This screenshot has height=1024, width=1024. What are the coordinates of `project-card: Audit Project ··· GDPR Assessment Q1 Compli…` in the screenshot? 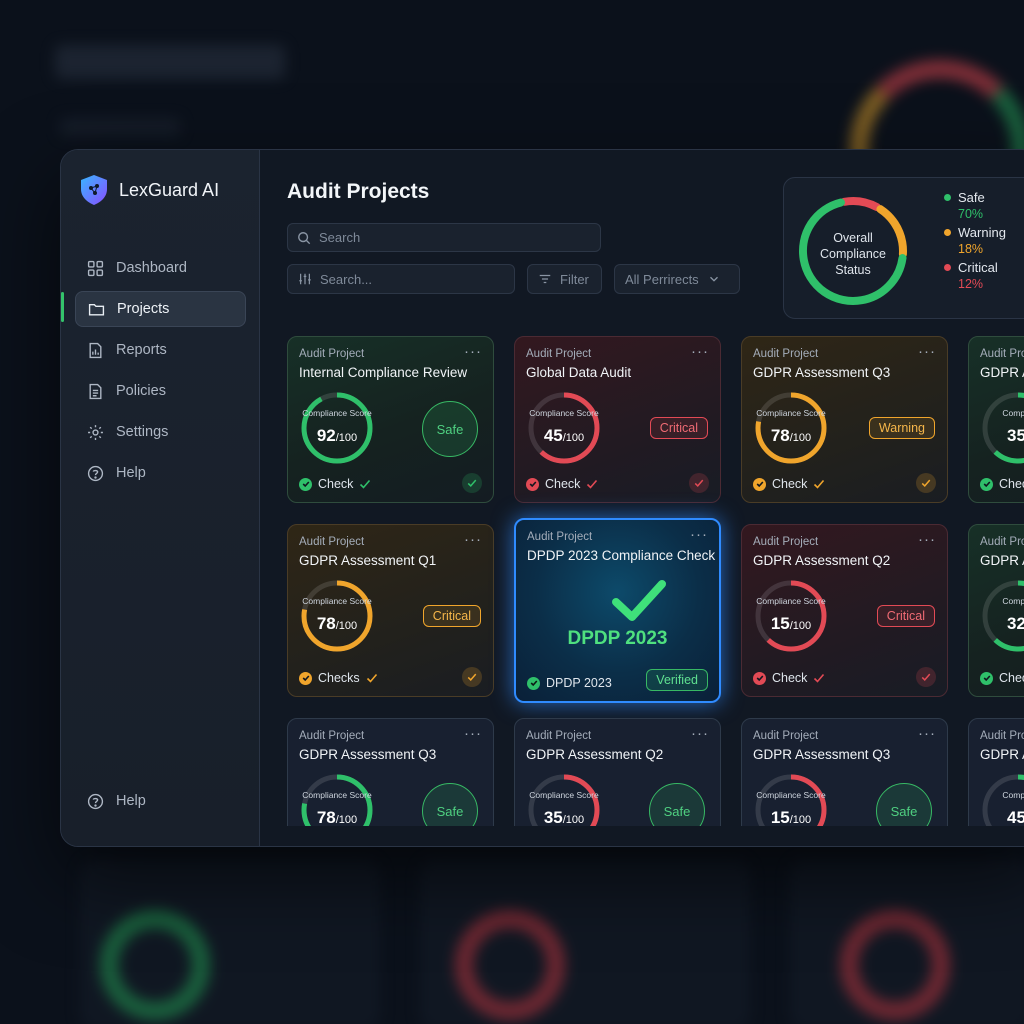 It's located at (390, 610).